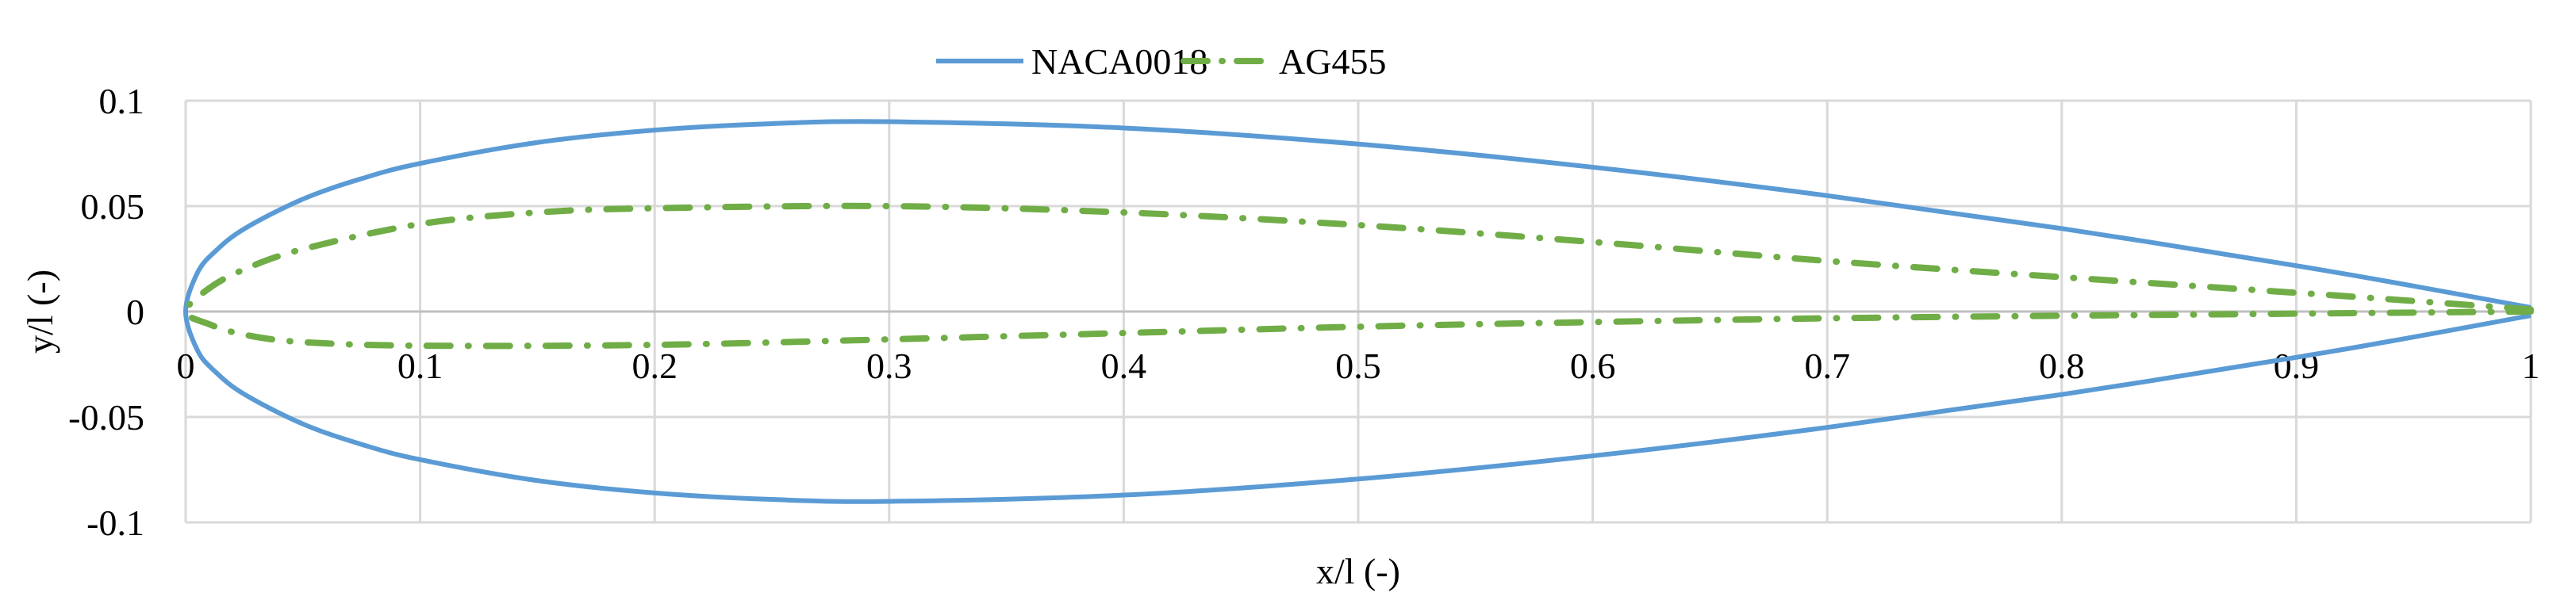 This screenshot has height=608, width=2576. Describe the element at coordinates (1124, 366) in the screenshot. I see `x-tick-label: 0.4` at that location.